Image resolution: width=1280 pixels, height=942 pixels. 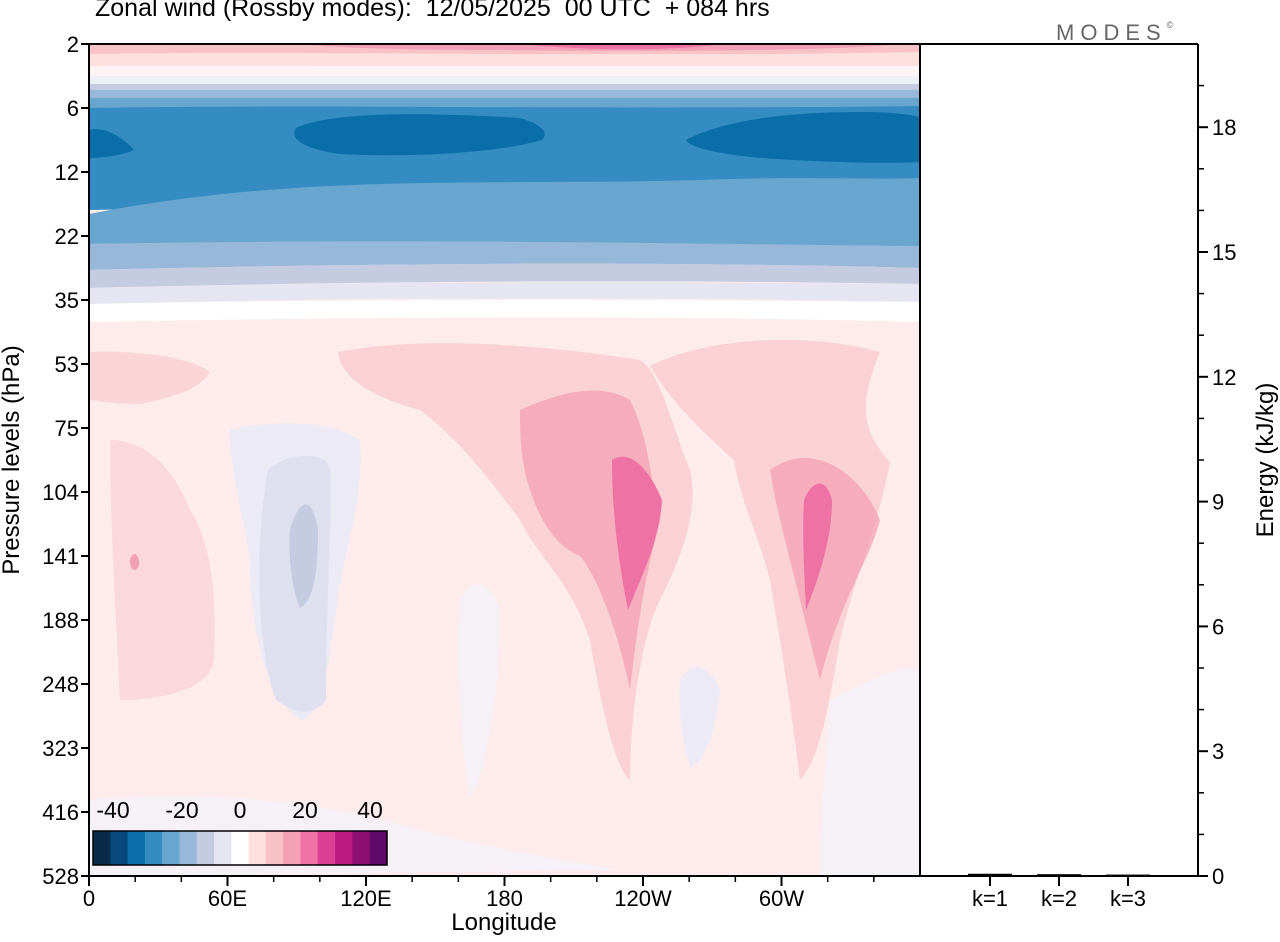 What do you see at coordinates (112, 810) in the screenshot?
I see `colorbar-label: -40` at bounding box center [112, 810].